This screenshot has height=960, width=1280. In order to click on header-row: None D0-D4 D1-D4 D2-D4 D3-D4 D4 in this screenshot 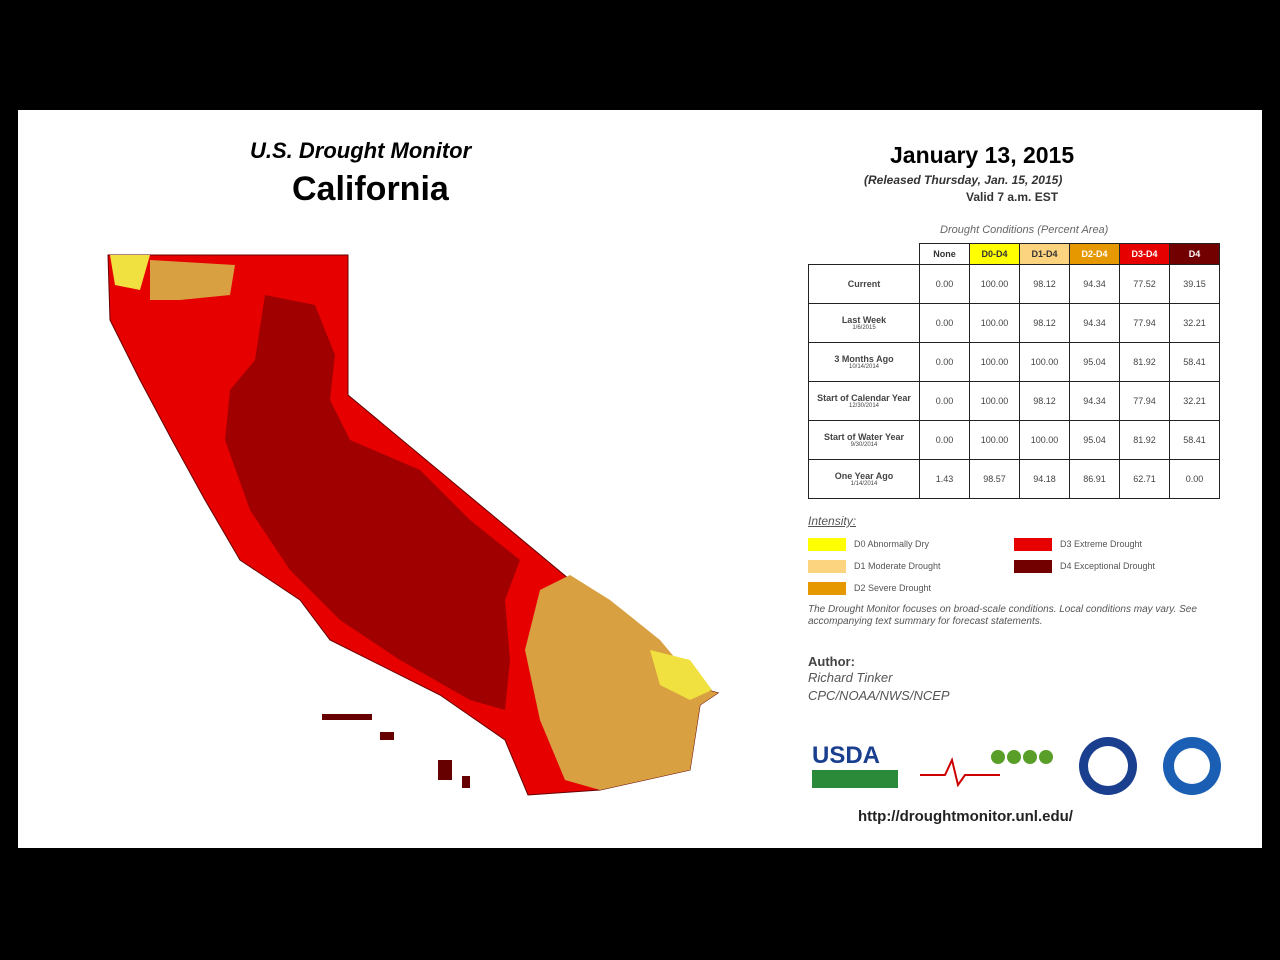, I will do `click(1014, 254)`.